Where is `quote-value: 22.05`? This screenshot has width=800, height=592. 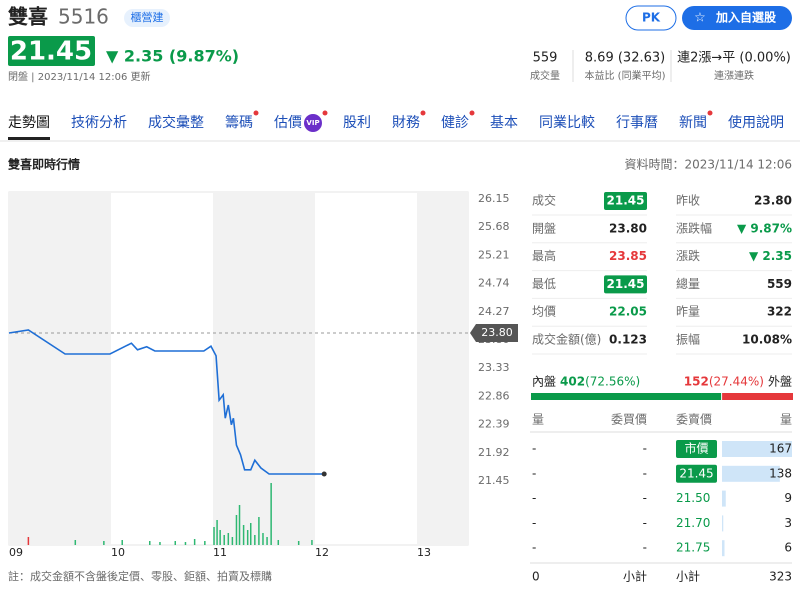 quote-value: 22.05 is located at coordinates (628, 312).